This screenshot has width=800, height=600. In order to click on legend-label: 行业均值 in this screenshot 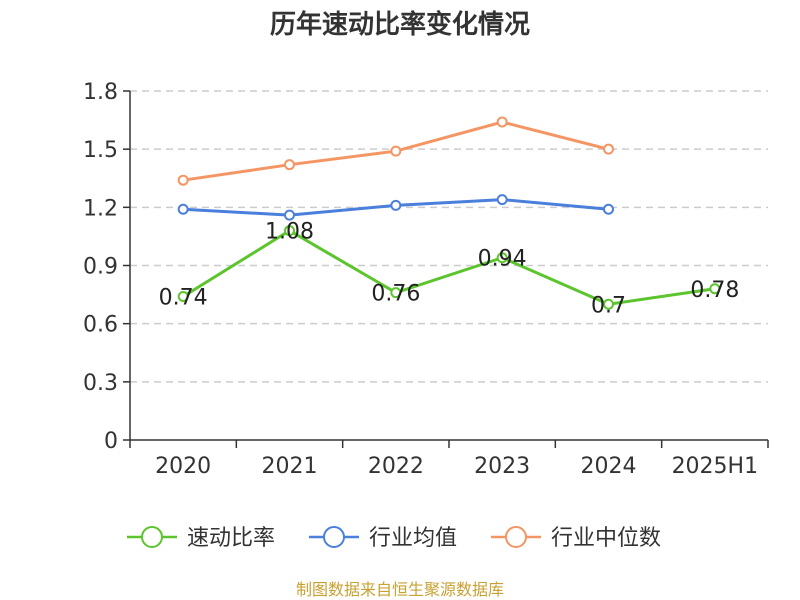, I will do `click(413, 538)`.